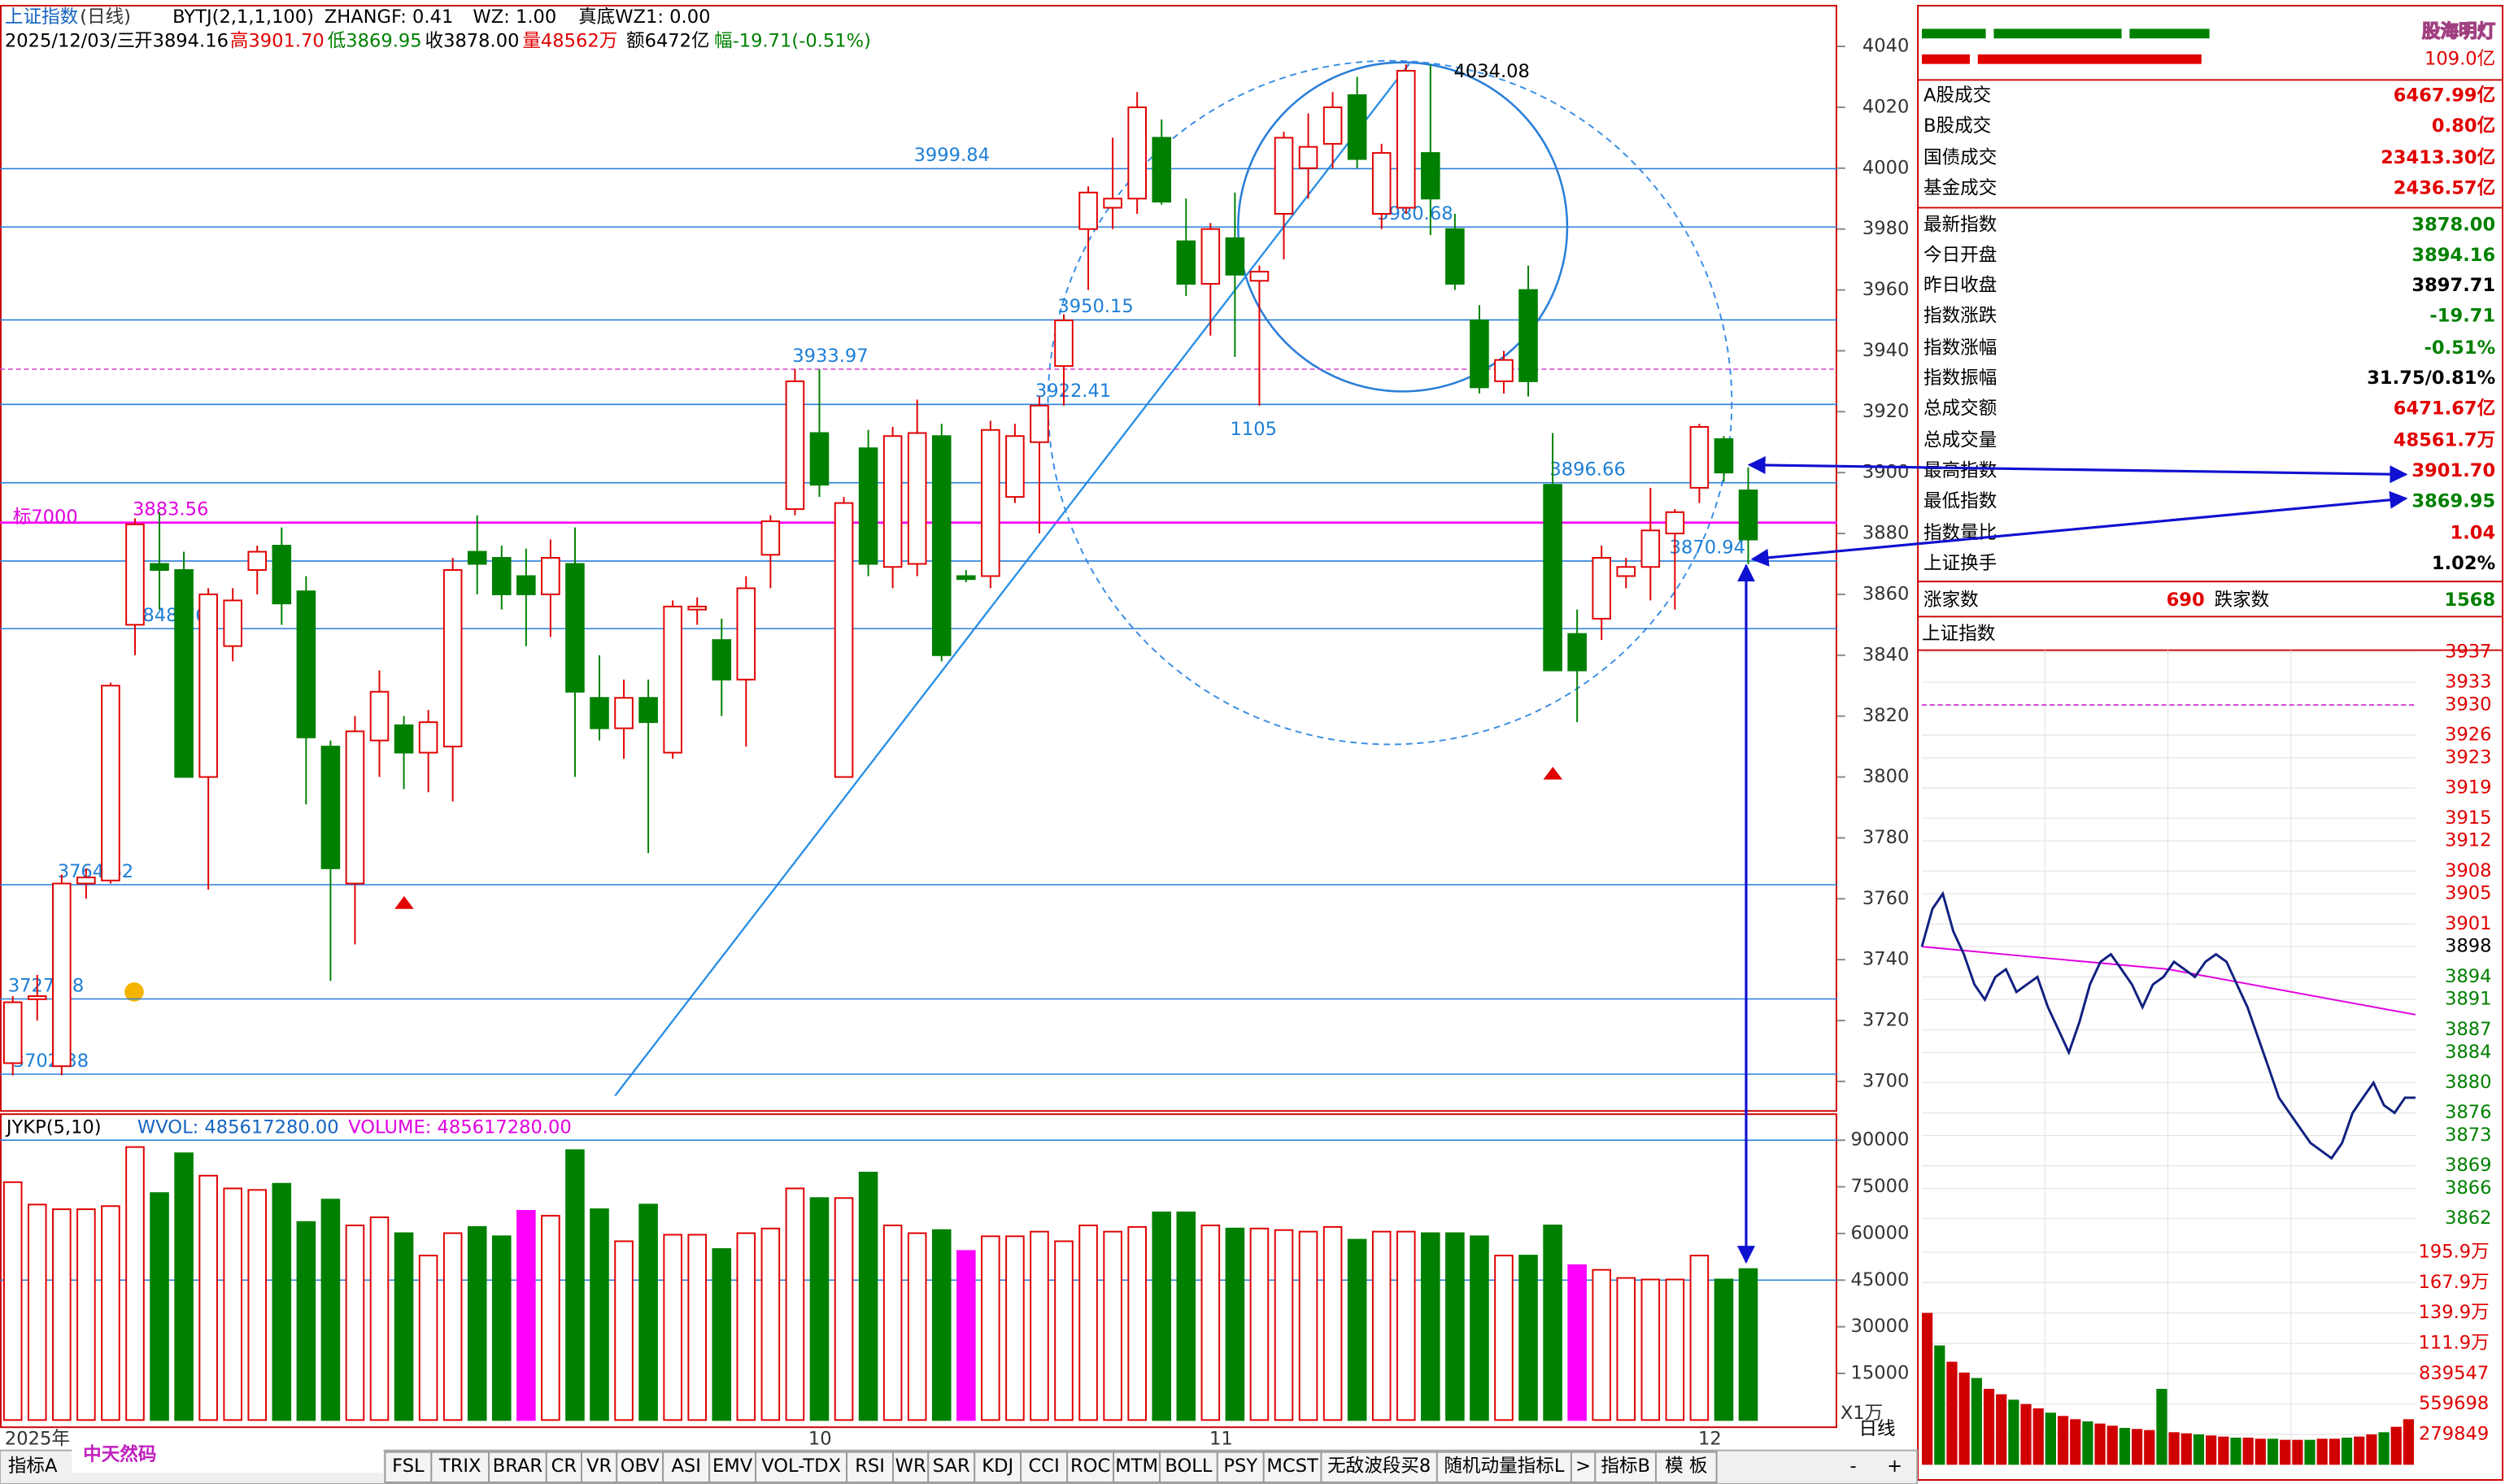  I want to click on tab-label: ROC, so click(1090, 1466).